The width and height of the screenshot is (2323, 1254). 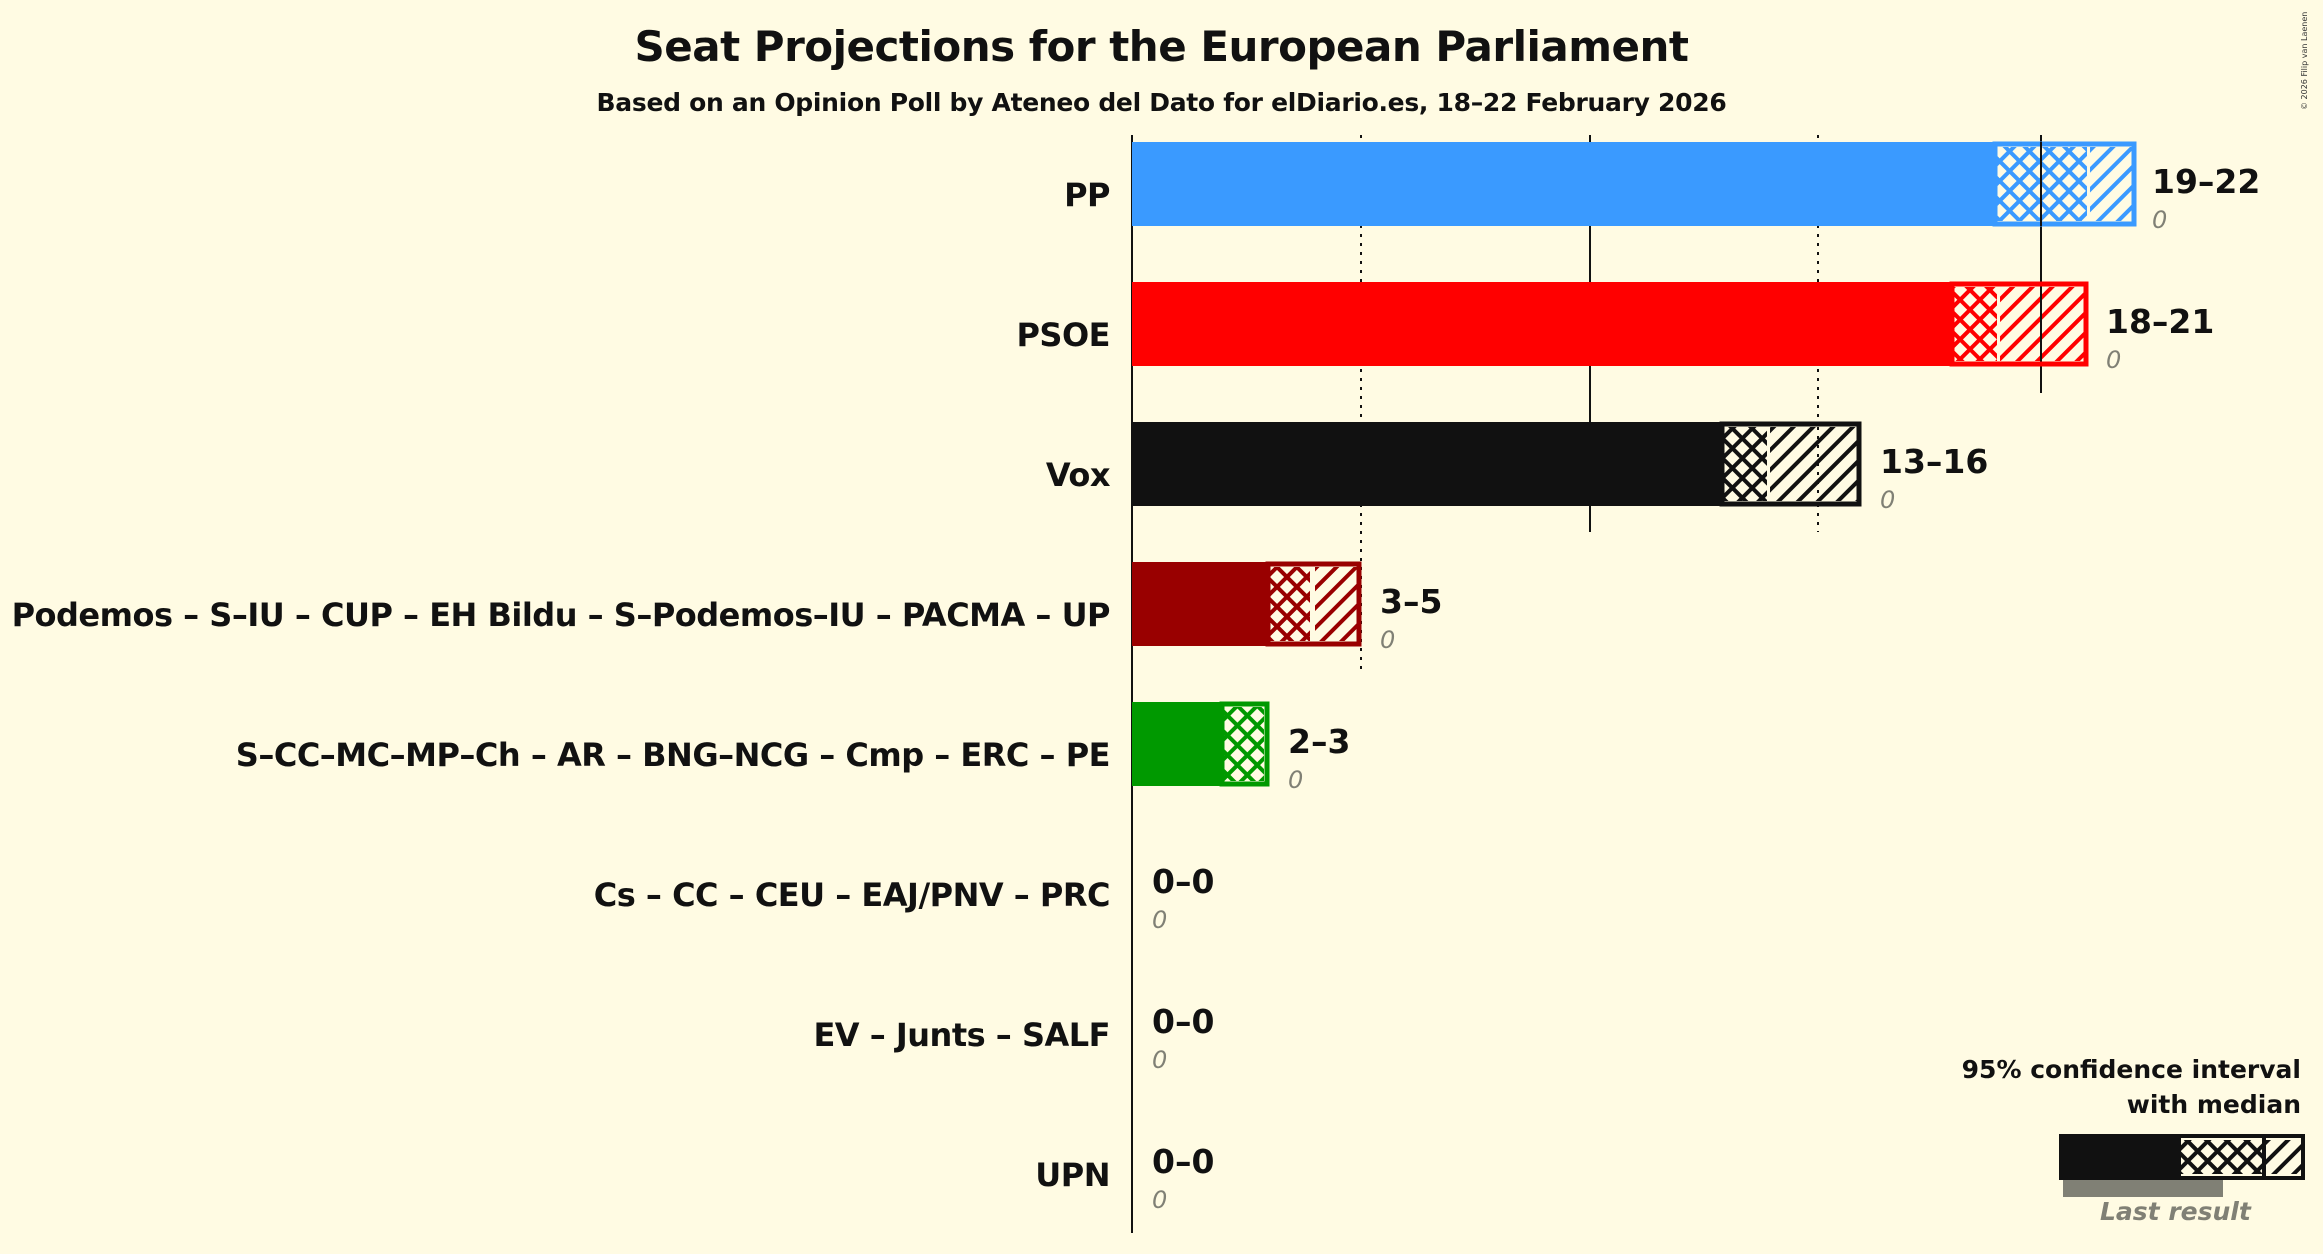 I want to click on party-label-ev: EV – Junts – SALF, so click(x=961, y=1035).